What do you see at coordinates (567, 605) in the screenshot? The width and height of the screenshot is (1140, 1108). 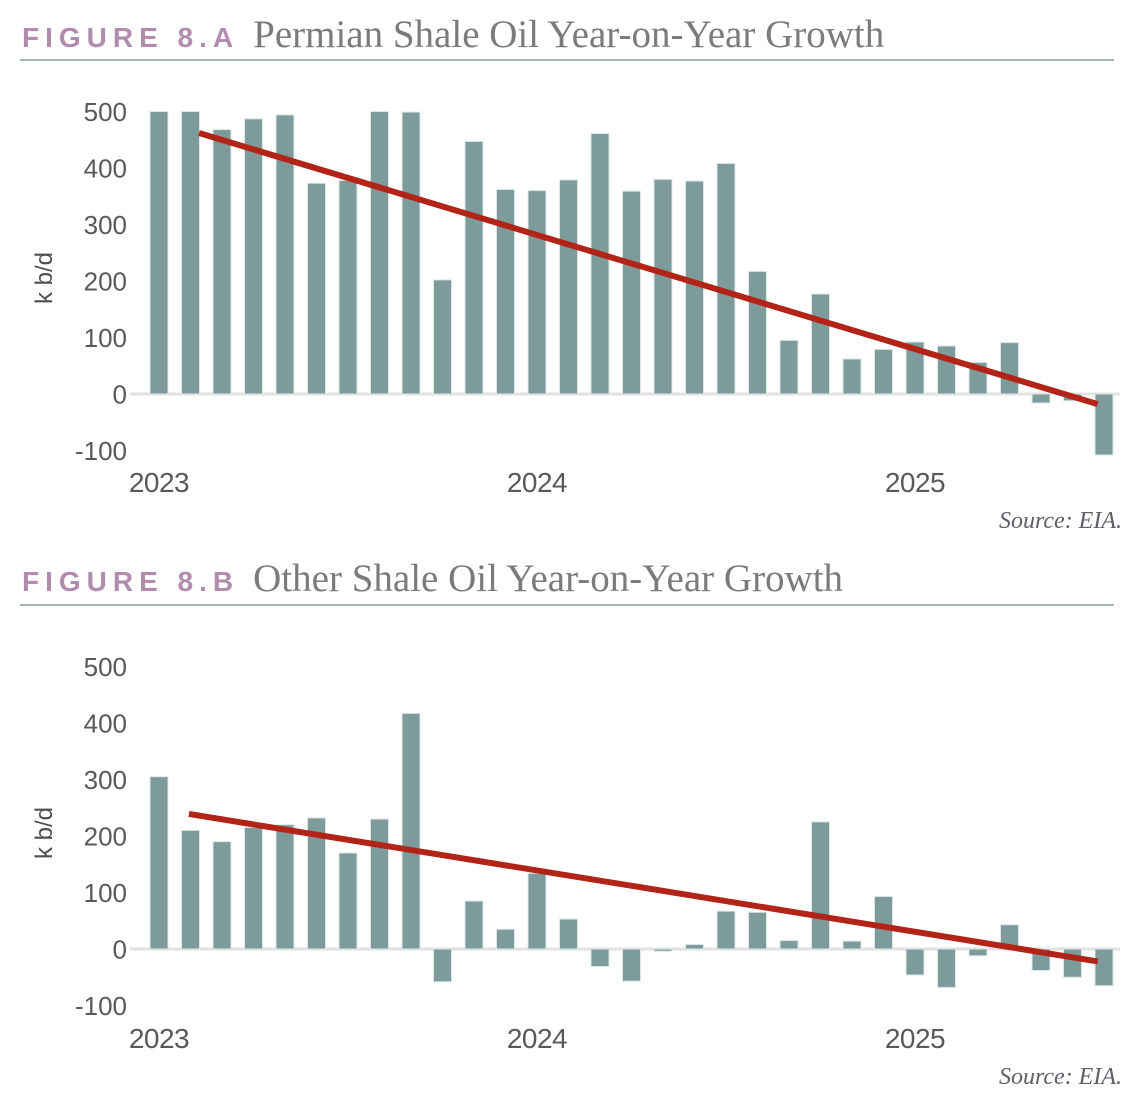 I see `figure-b-divider` at bounding box center [567, 605].